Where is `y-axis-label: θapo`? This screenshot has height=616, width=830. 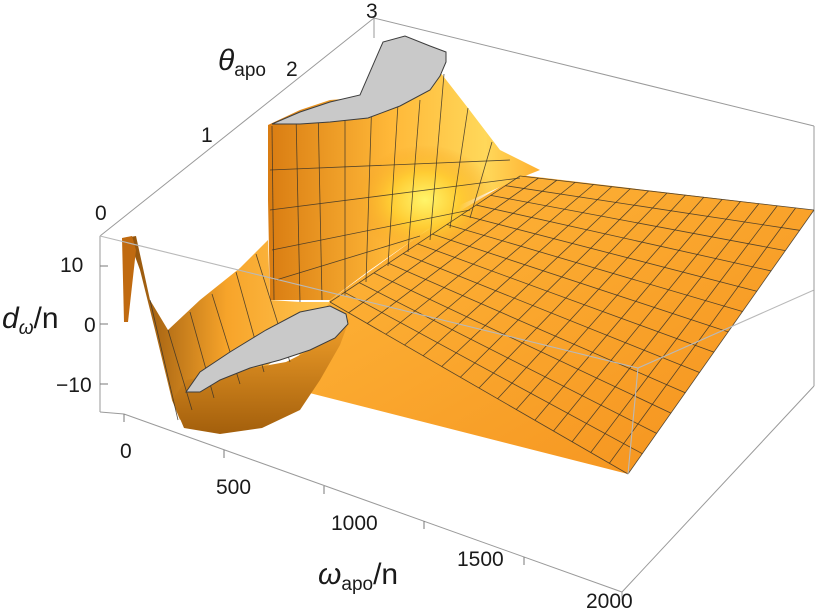
y-axis-label: θapo is located at coordinates (242, 62).